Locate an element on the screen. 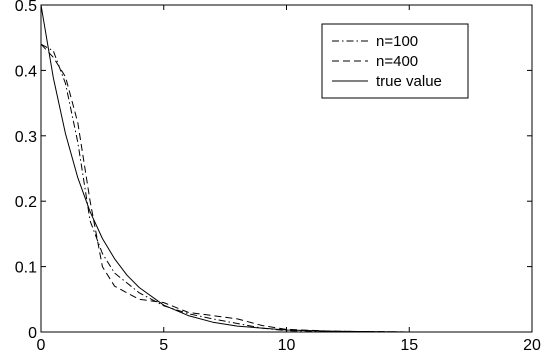 The width and height of the screenshot is (544, 364). legend-label: n=100 is located at coordinates (397, 41).